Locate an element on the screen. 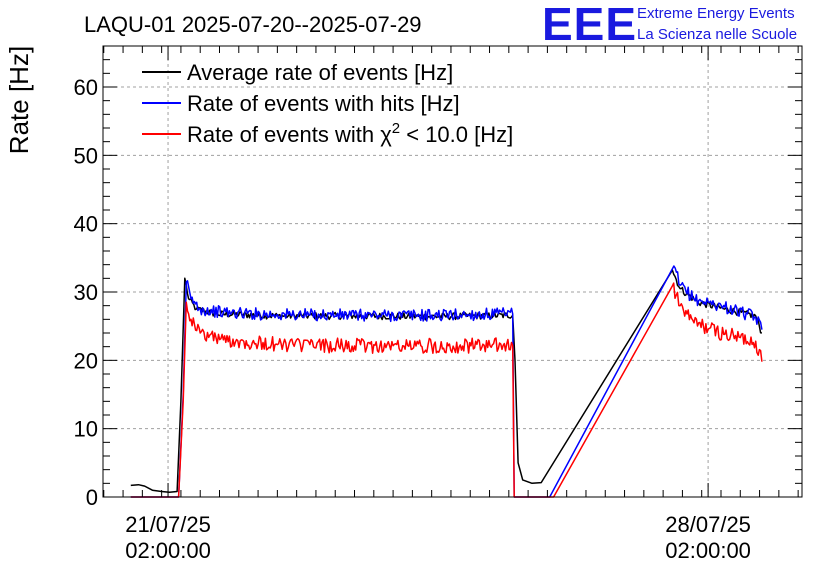  y-tick-label: 10 is located at coordinates (86, 429).